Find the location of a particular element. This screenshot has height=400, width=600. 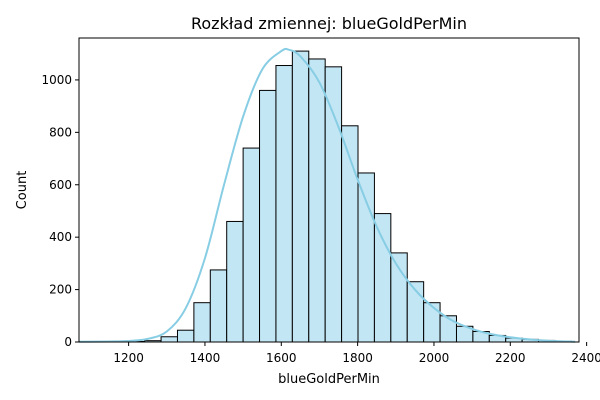

y-axis-label: Count is located at coordinates (22, 190).